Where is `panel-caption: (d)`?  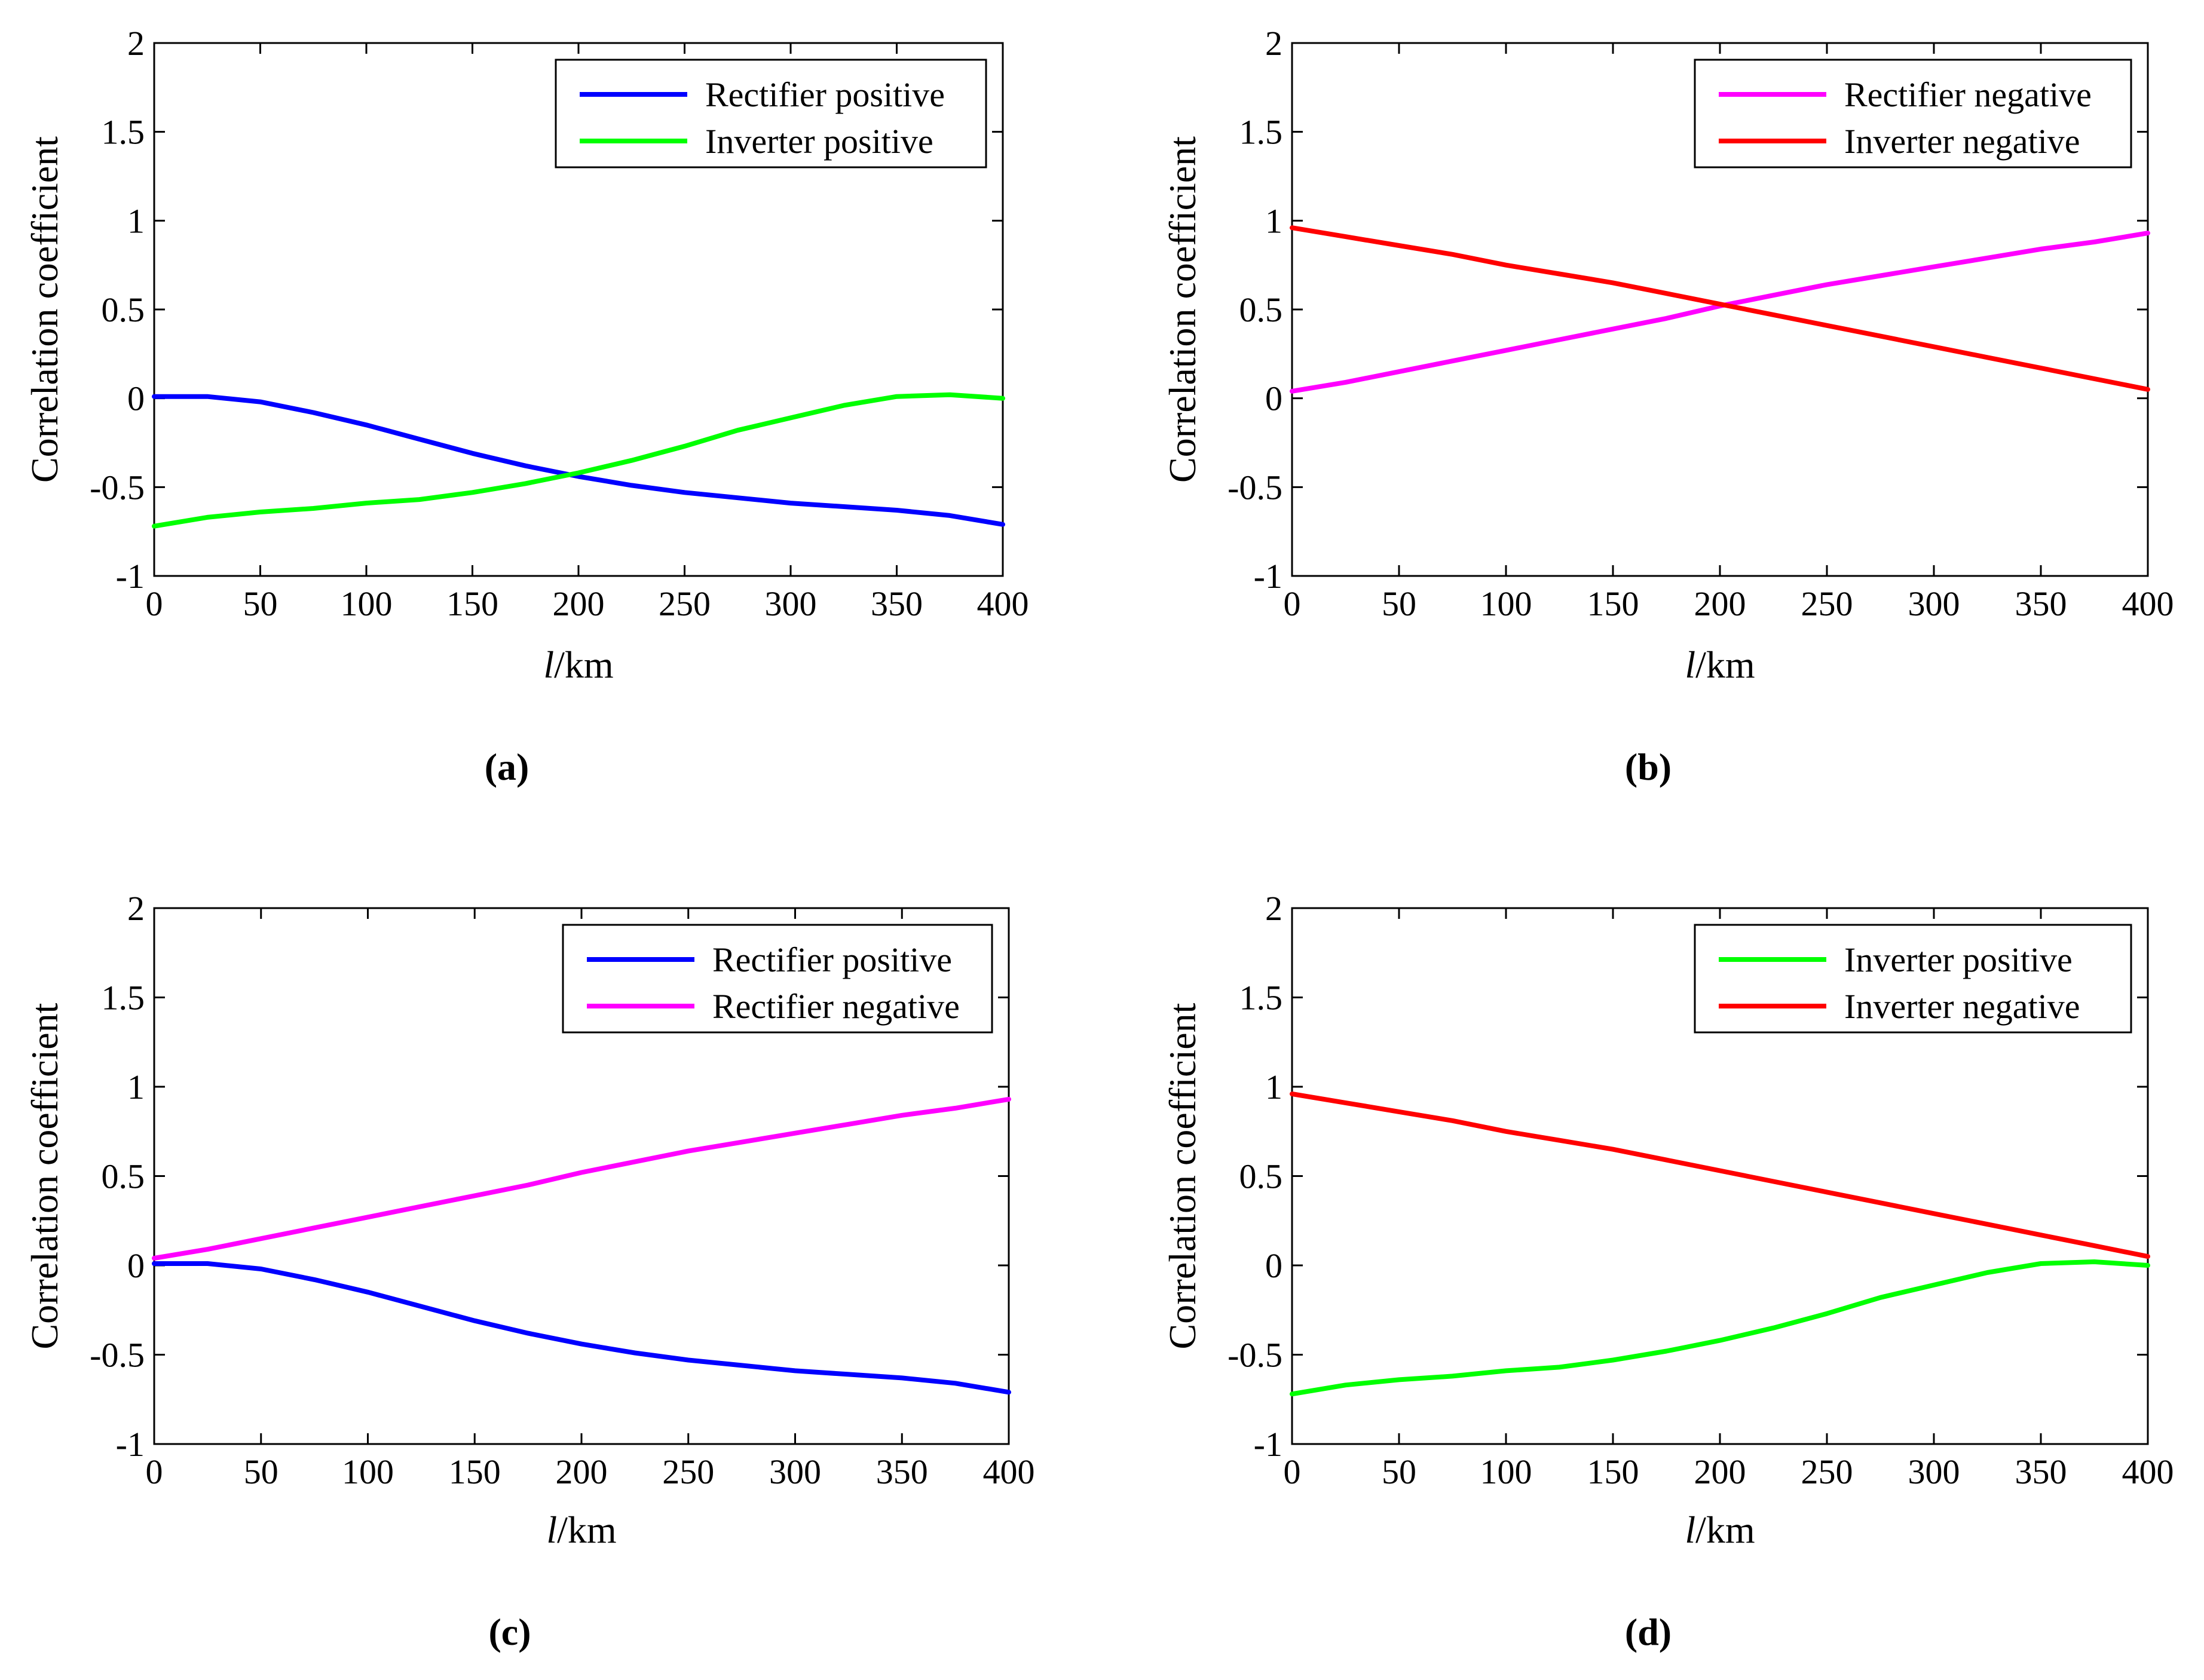
panel-caption: (d) is located at coordinates (1649, 1632).